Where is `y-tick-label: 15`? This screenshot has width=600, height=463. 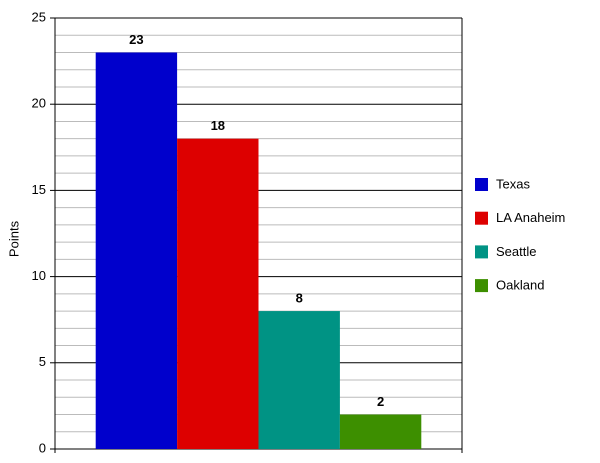
y-tick-label: 15 is located at coordinates (39, 189).